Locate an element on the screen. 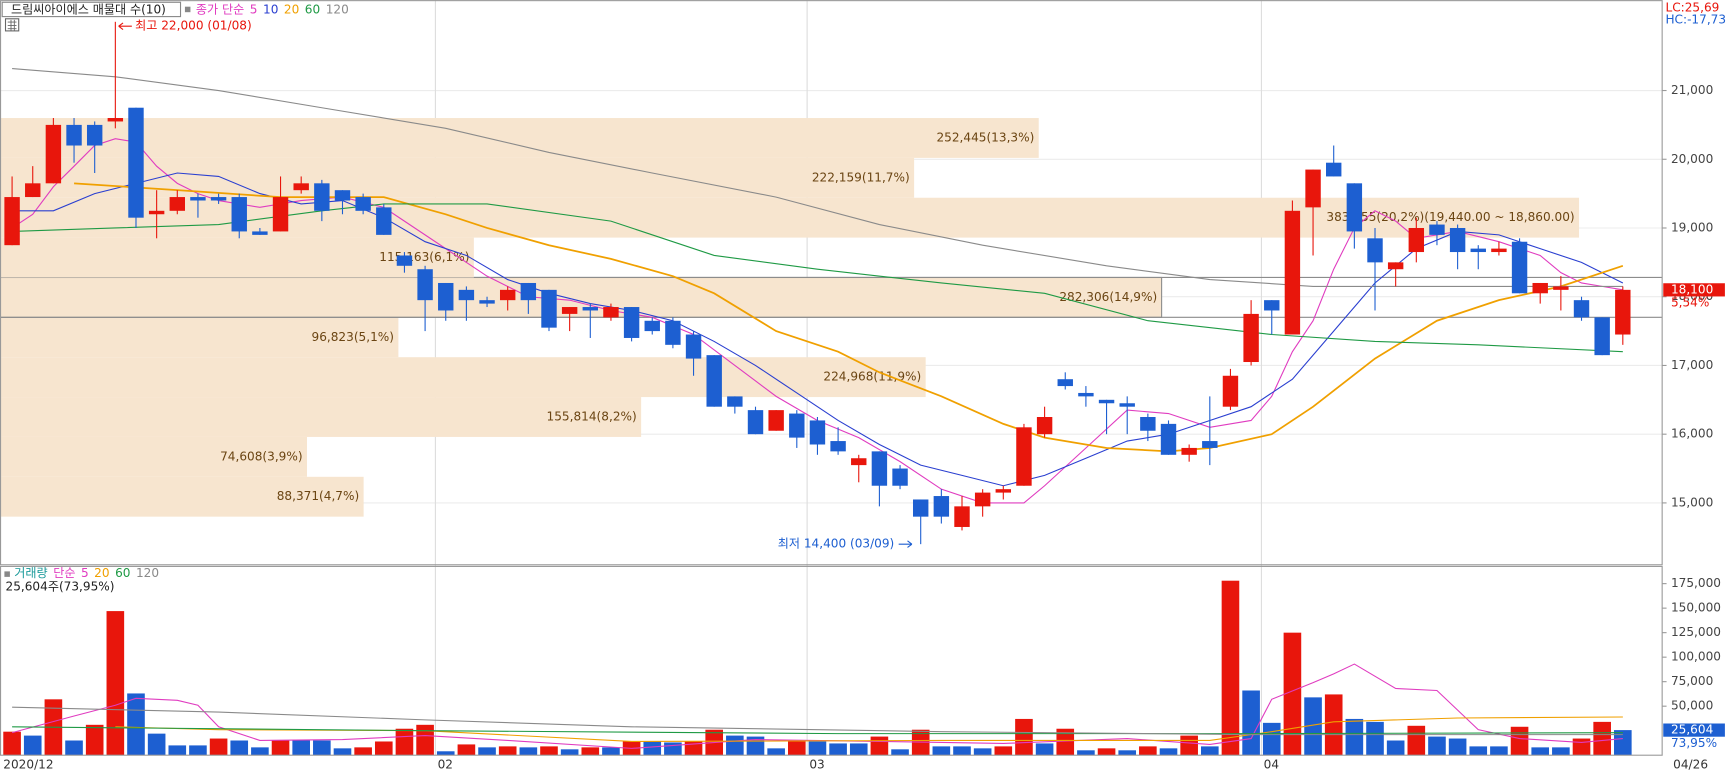 This screenshot has width=1726, height=774. legend-entry: 20 is located at coordinates (291, 9).